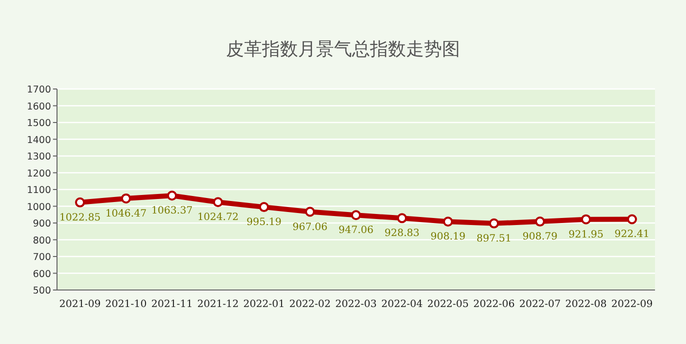  I want to click on y-tick-label: 600, so click(41, 274).